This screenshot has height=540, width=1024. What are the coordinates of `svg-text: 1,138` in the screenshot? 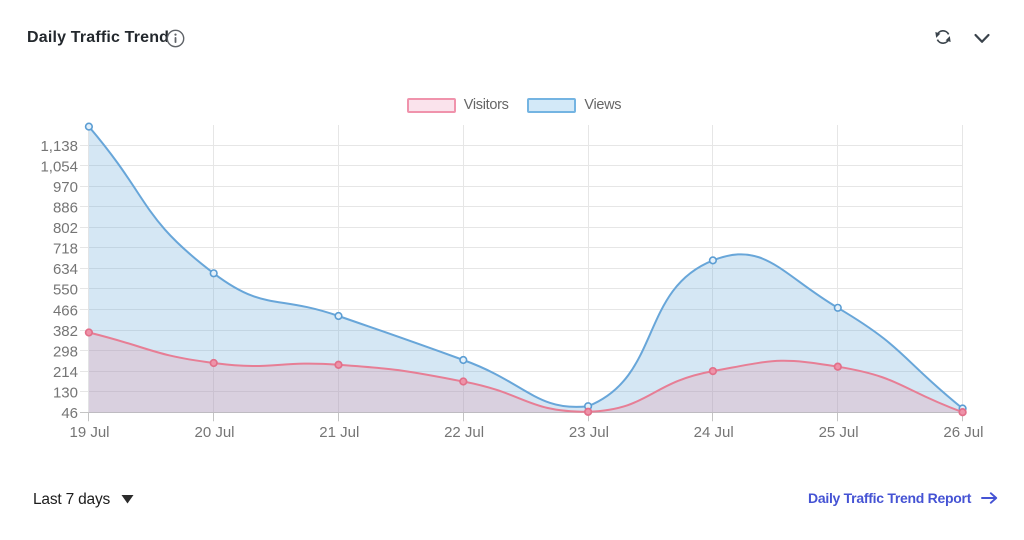 It's located at (59, 146).